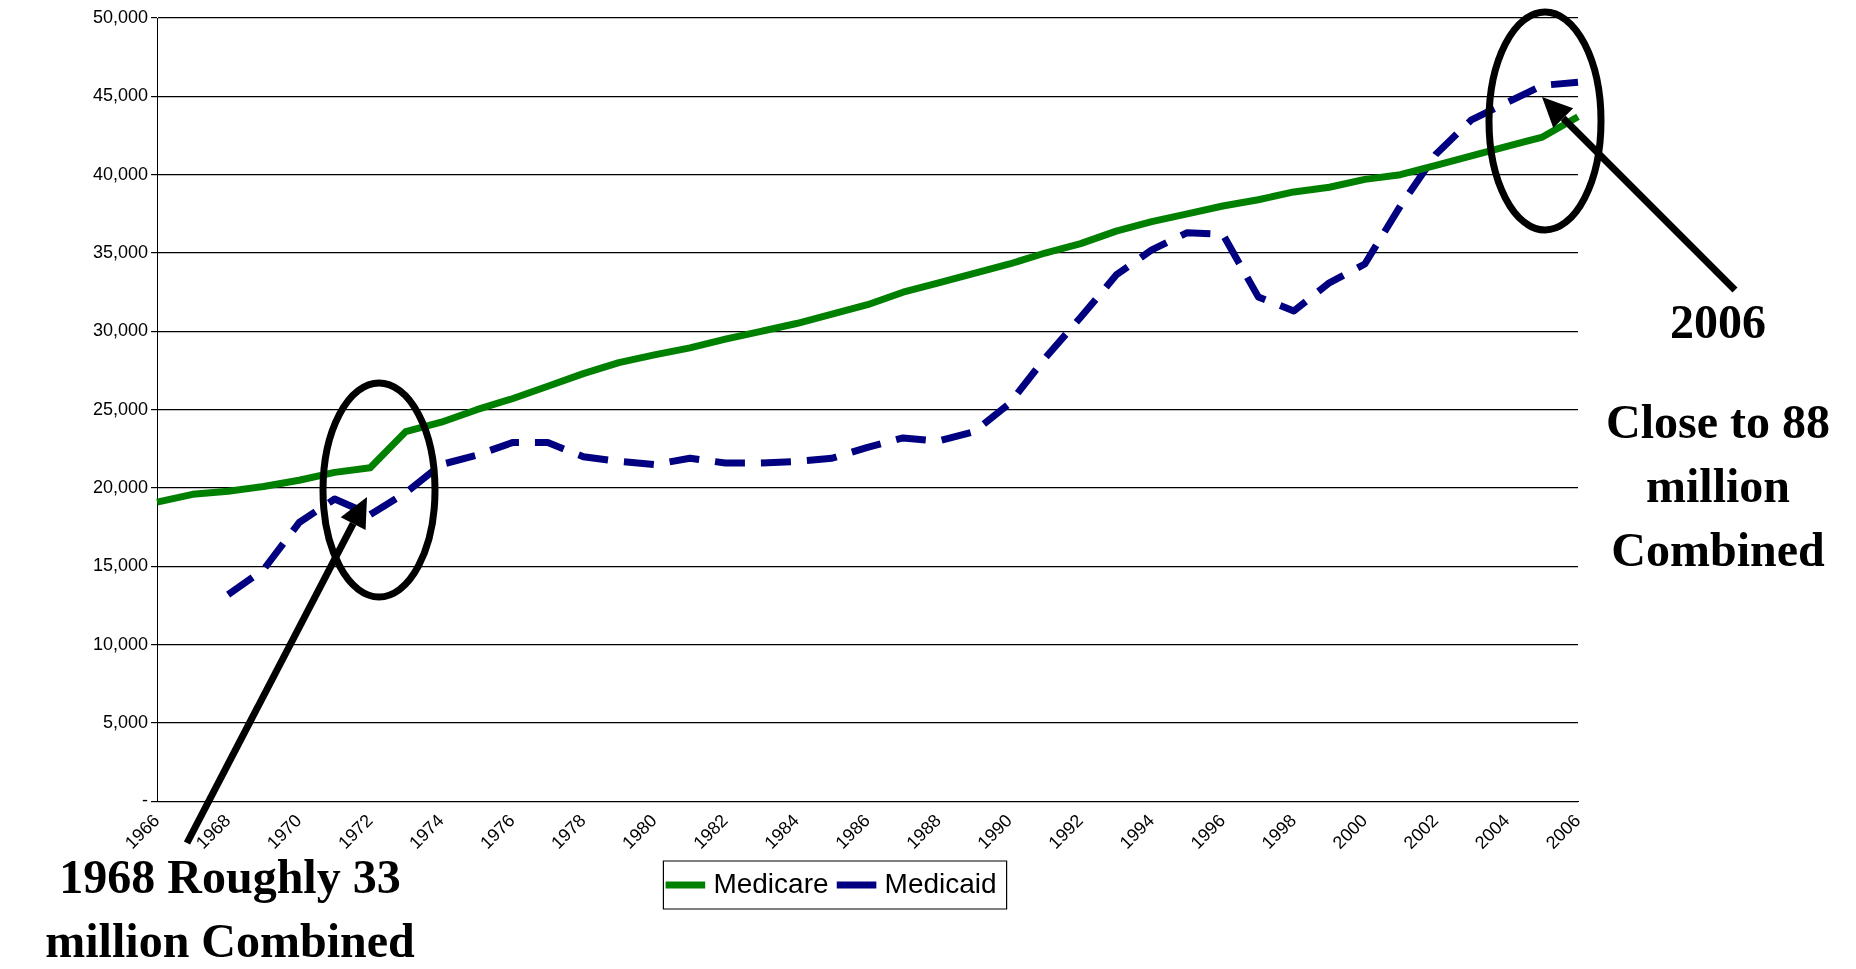 This screenshot has width=1856, height=969. What do you see at coordinates (126, 722) in the screenshot?
I see `y-tick-label: 5,000` at bounding box center [126, 722].